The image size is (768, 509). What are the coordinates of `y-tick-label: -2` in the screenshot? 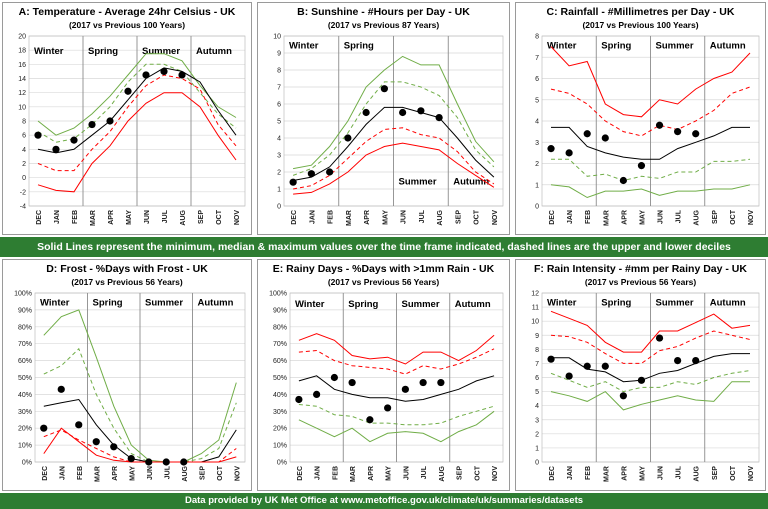 It's located at (23, 192).